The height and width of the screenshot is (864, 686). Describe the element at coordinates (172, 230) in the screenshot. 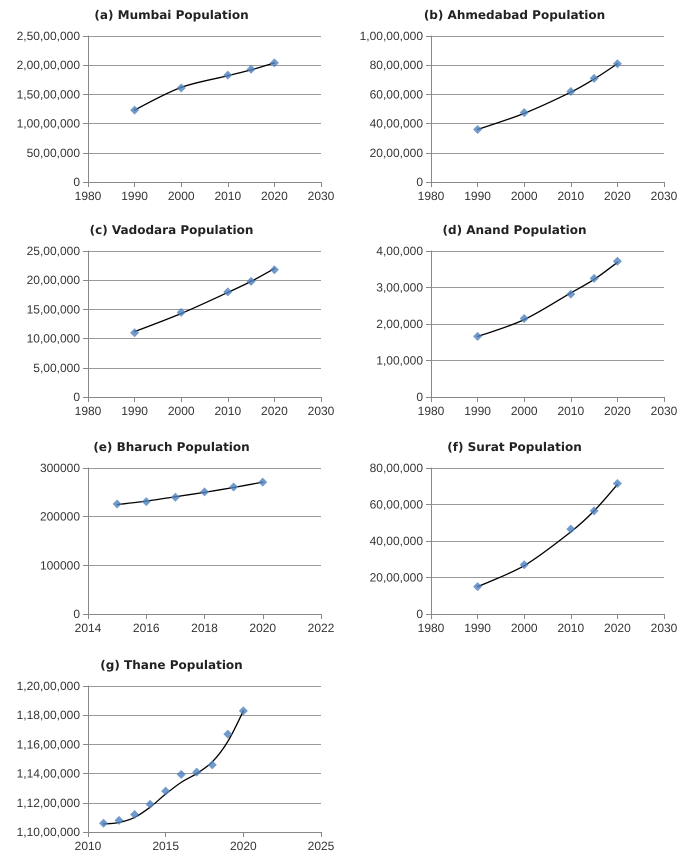

I see `chart-title: (c) Vadodara Population` at that location.